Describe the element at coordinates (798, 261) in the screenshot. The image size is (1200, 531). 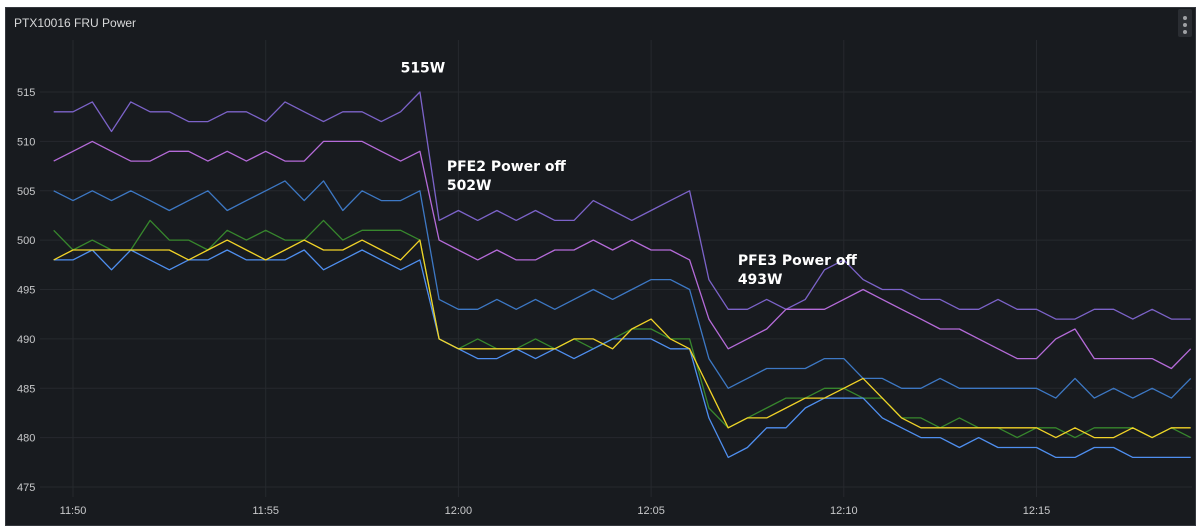
I see `annotation-label: PFE3 Power off` at that location.